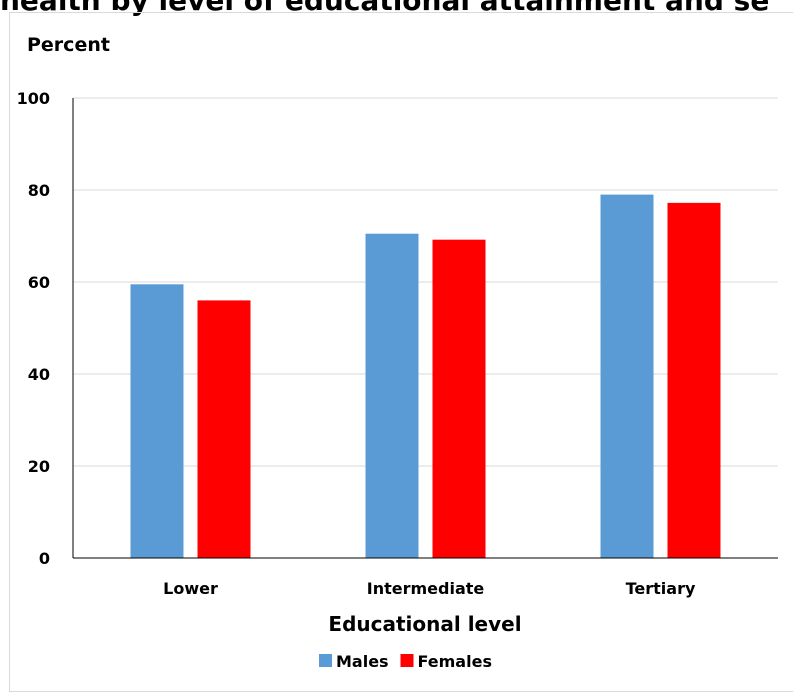  What do you see at coordinates (39, 374) in the screenshot?
I see `y-tick-label: 40` at bounding box center [39, 374].